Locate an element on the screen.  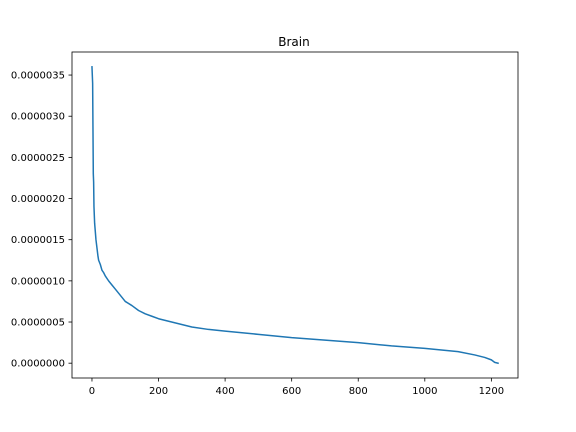
y-tick-label: 0.0000025 is located at coordinates (38, 158).